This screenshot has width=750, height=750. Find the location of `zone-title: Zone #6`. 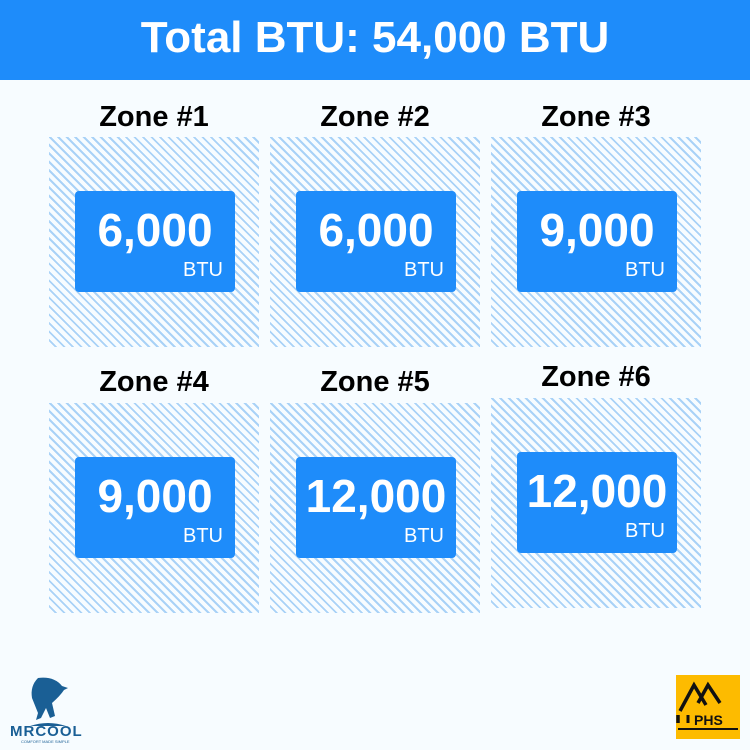

zone-title: Zone #6 is located at coordinates (596, 377).